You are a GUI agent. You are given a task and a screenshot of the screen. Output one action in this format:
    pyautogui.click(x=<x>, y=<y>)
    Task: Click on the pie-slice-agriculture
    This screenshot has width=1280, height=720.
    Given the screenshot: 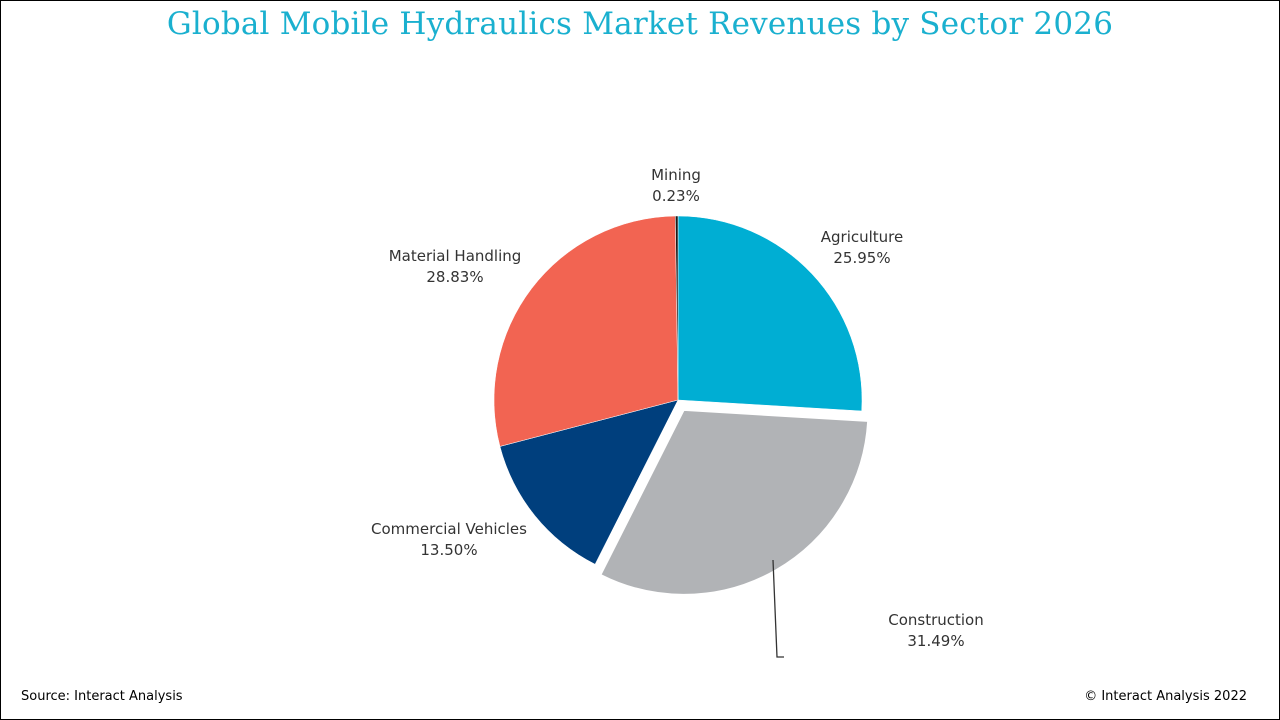 What is the action you would take?
    pyautogui.click(x=770, y=313)
    